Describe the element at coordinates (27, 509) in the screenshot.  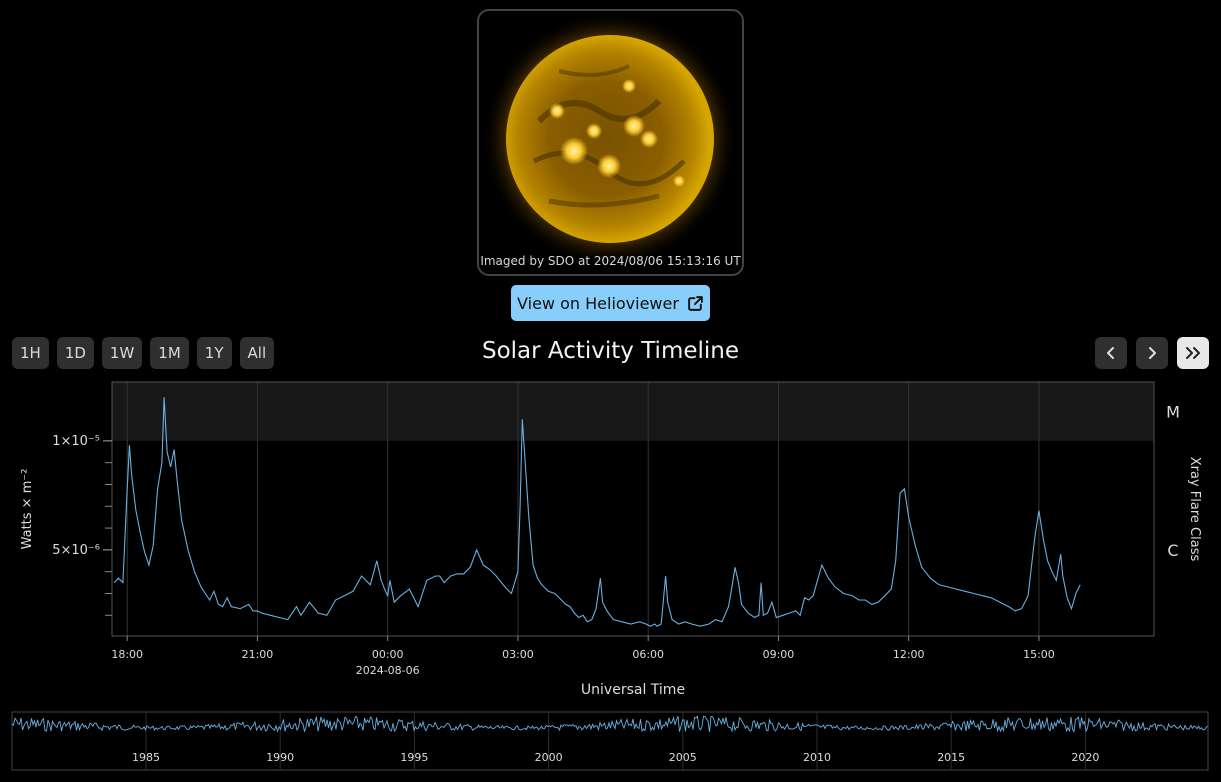
I see `y-axis-label: Watts × m⁻²` at that location.